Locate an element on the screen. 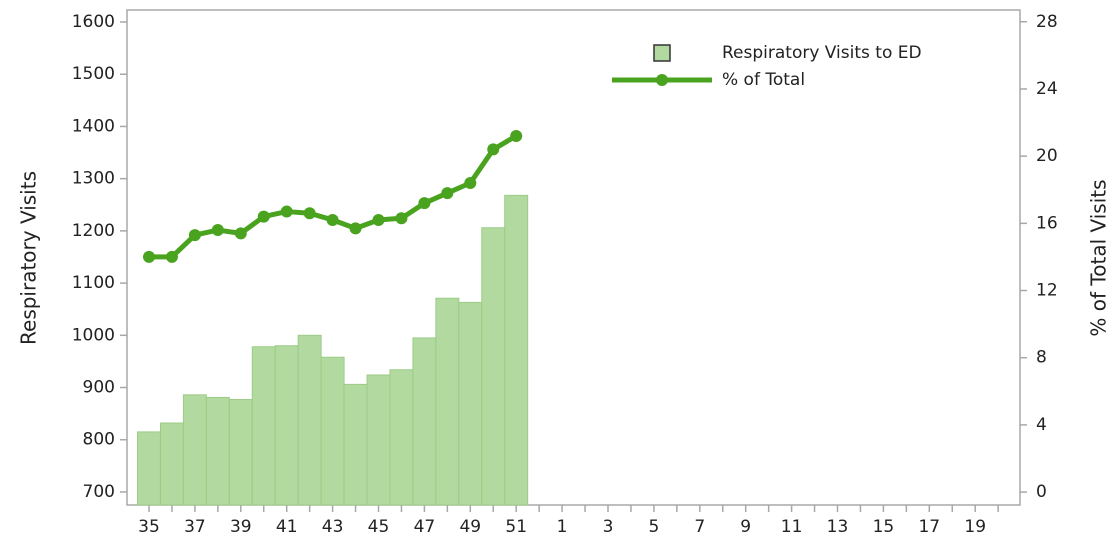  y-tick-label: 1300 is located at coordinates (93, 179).